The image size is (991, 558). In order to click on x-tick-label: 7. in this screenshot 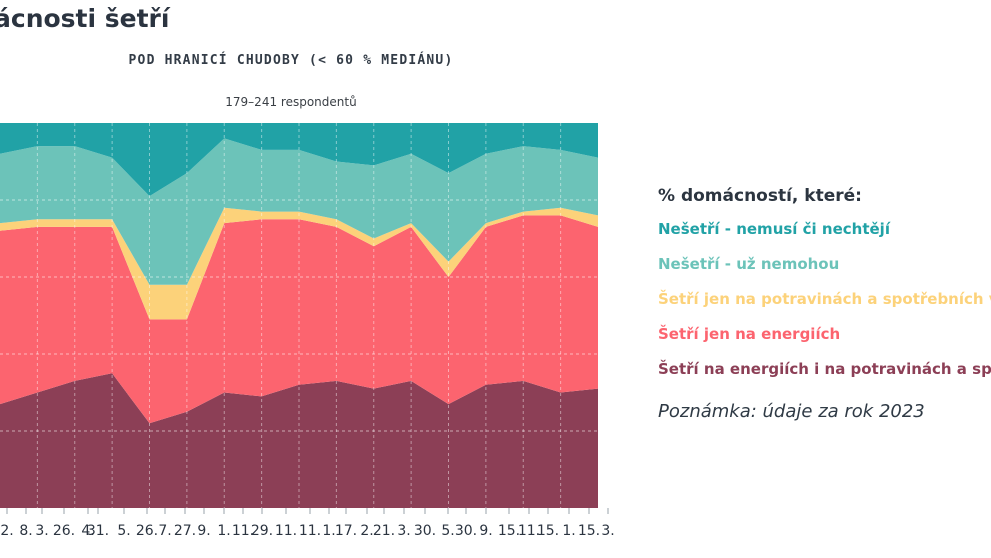, I will do `click(164, 531)`.